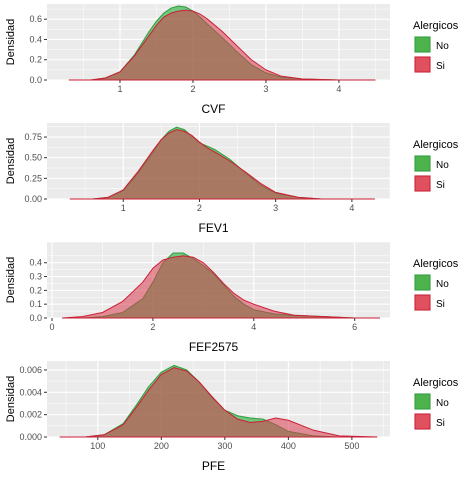 This screenshot has height=479, width=474. I want to click on x-tick-label: 500, so click(351, 446).